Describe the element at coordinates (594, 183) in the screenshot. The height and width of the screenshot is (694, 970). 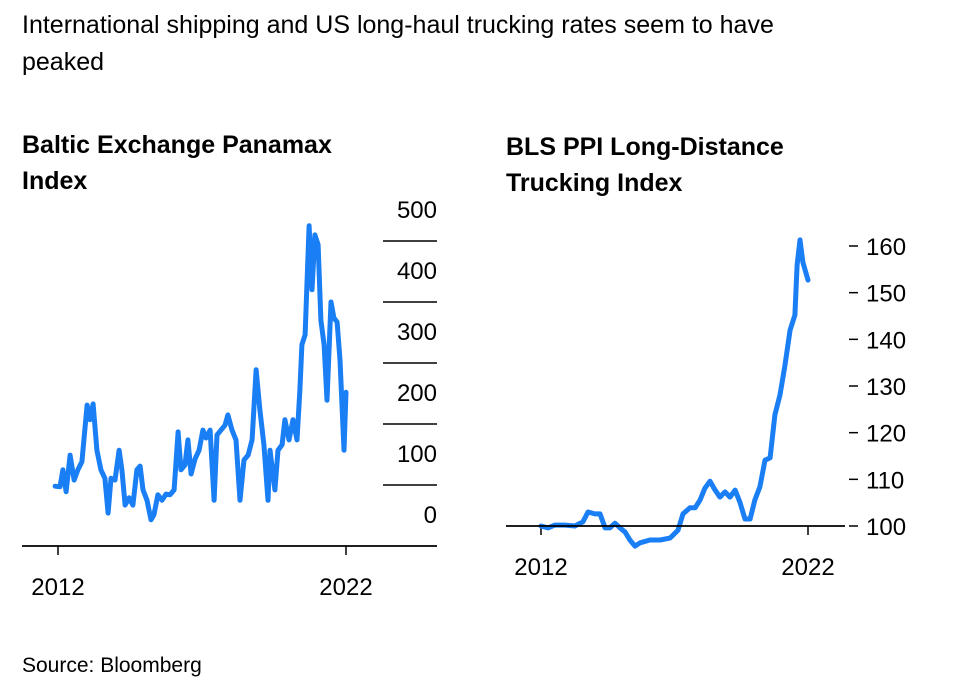
I see `chart-title-line2: Trucking Index` at that location.